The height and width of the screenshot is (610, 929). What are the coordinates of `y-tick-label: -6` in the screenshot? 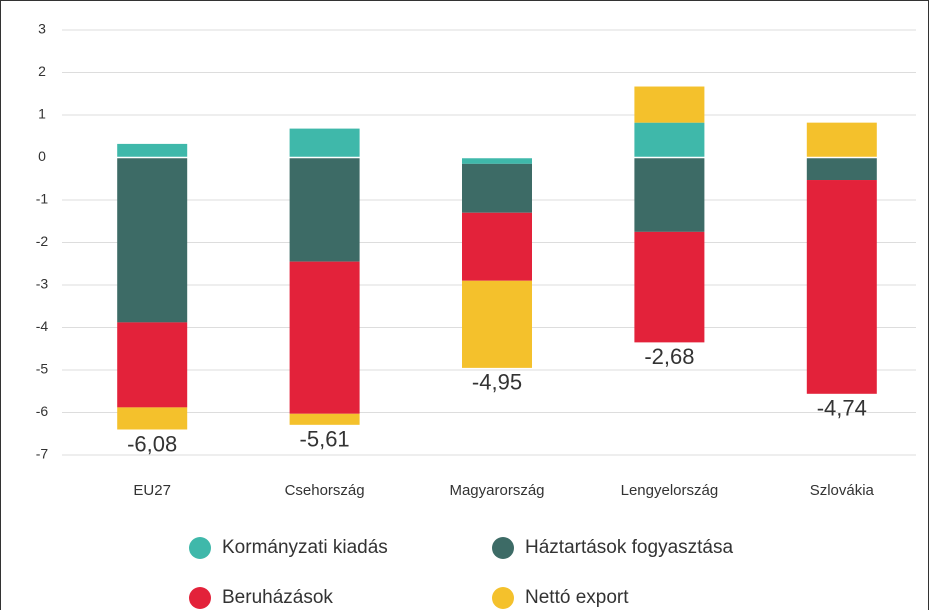 It's located at (42, 411).